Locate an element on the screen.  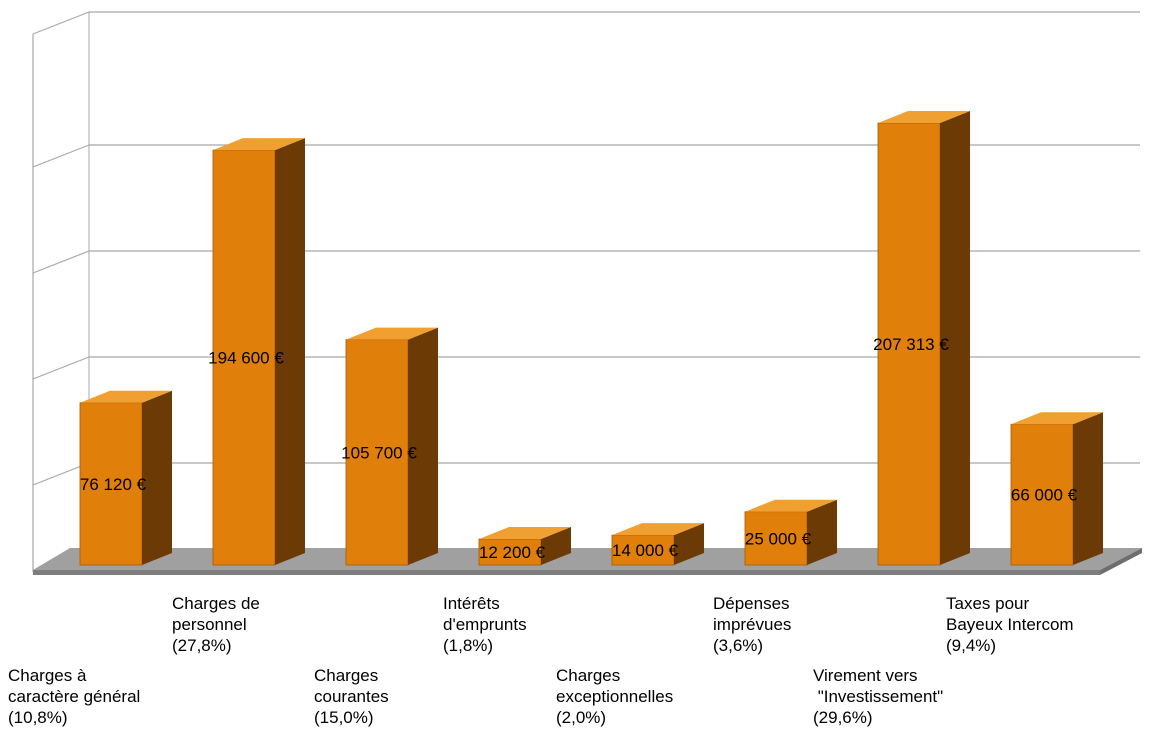
category-label-line: (2,0%) is located at coordinates (581, 717).